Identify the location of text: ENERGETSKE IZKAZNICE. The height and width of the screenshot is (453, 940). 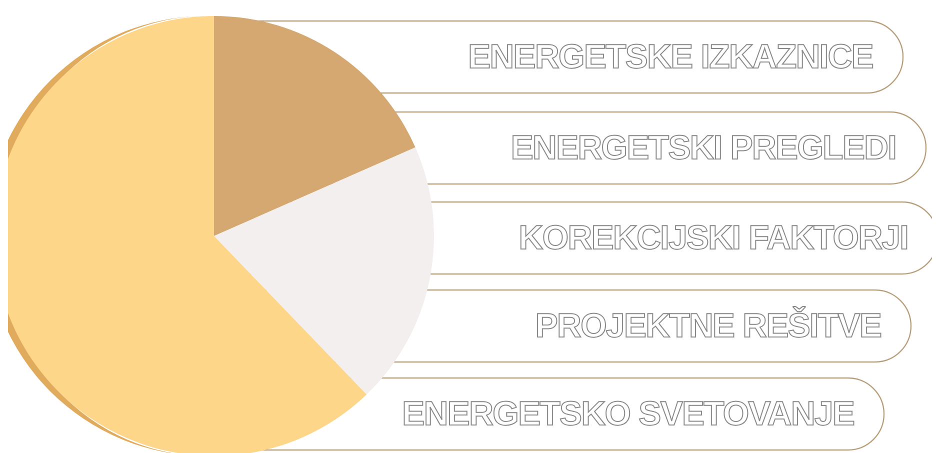
(671, 57).